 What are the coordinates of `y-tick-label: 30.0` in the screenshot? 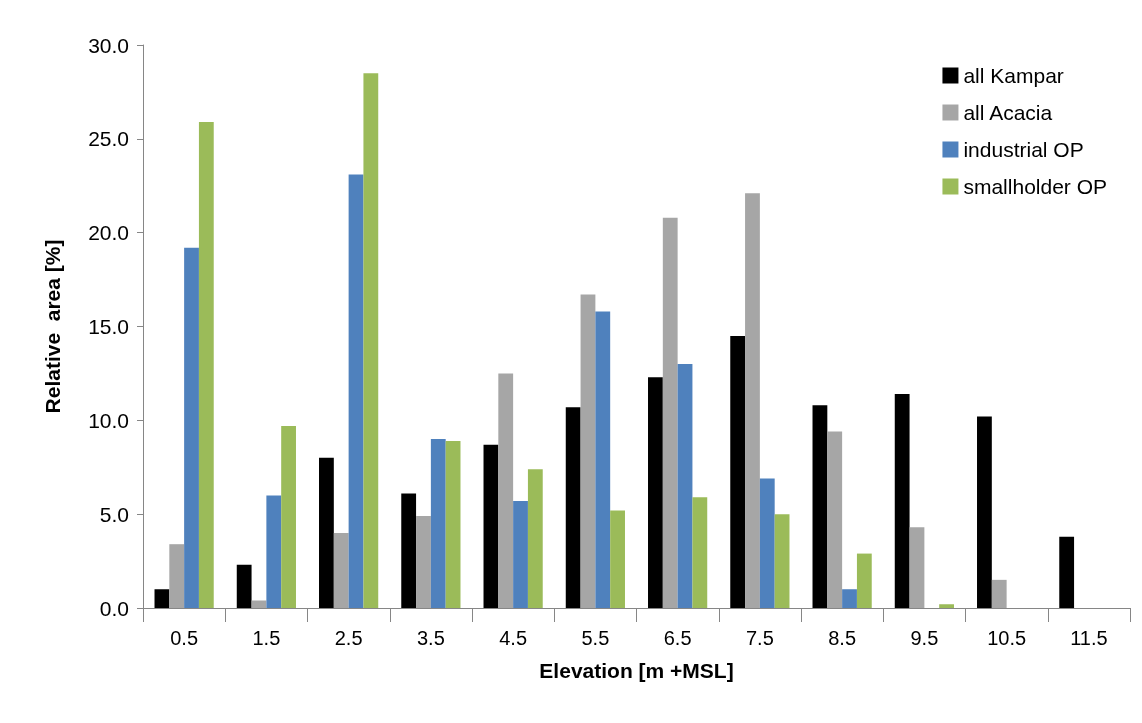 It's located at (108, 45).